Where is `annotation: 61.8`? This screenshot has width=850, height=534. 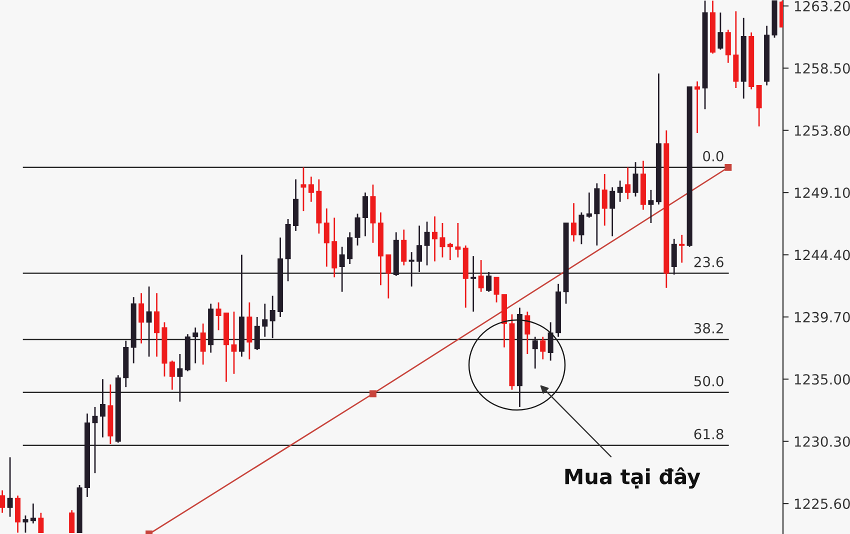
annotation: 61.8 is located at coordinates (709, 434).